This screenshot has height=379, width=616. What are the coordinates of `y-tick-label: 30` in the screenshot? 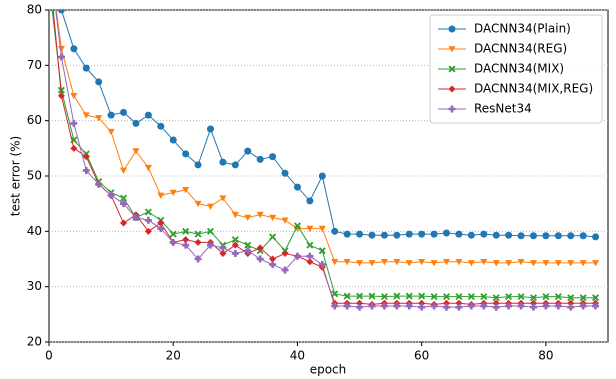 It's located at (34, 286).